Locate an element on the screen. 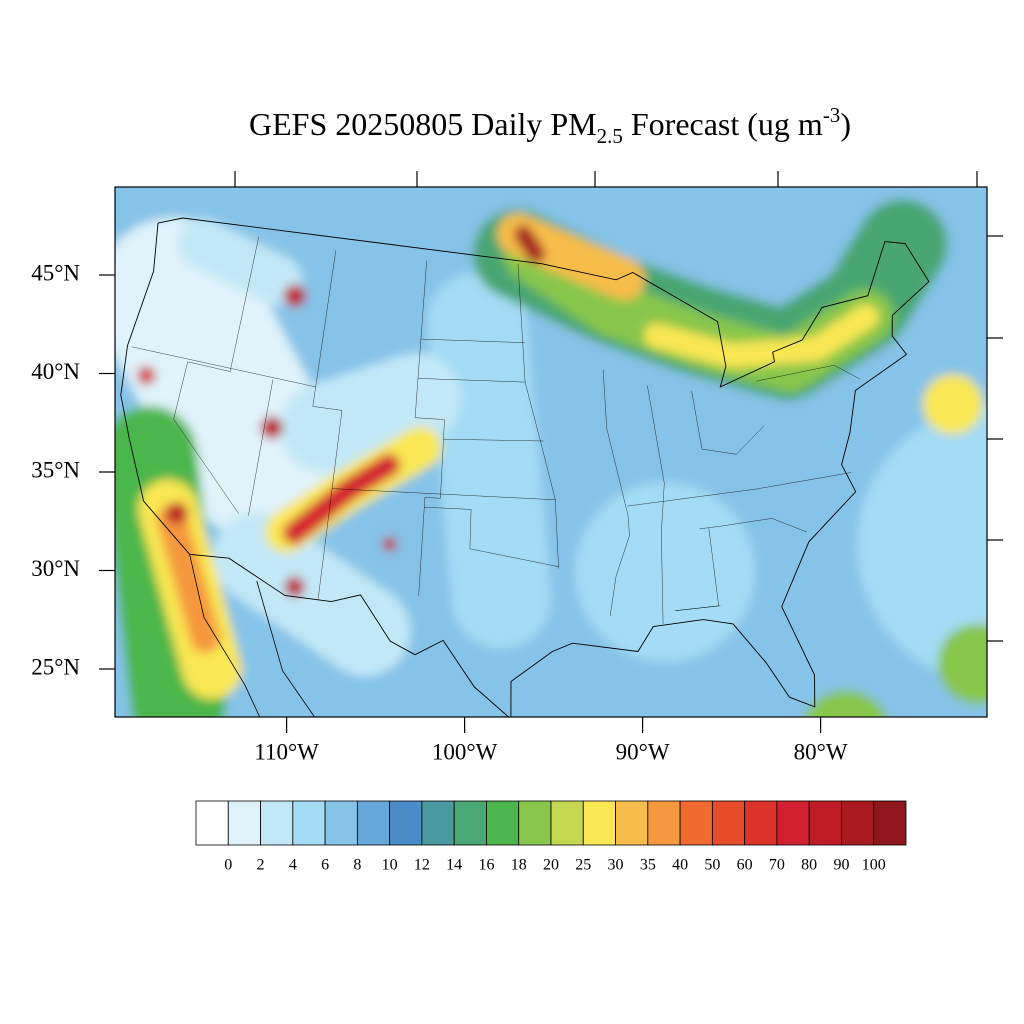 Image resolution: width=1024 pixels, height=1024 pixels. colorbar-label: 2 is located at coordinates (261, 865).